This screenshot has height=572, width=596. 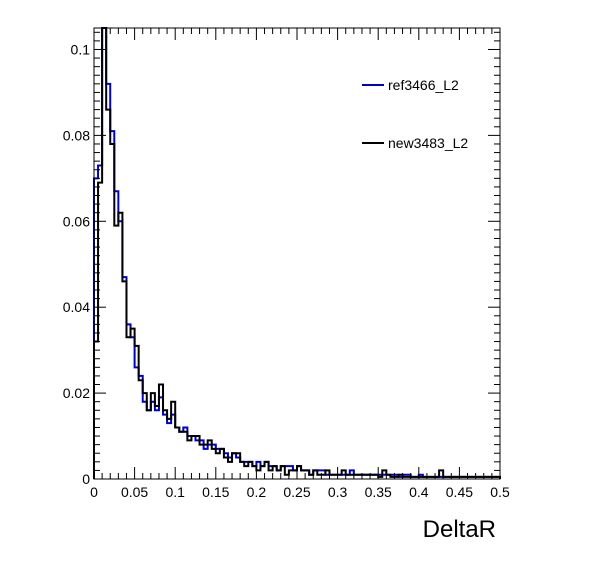 I want to click on legend: ref3466_L2 new3483_L2, so click(x=422, y=116).